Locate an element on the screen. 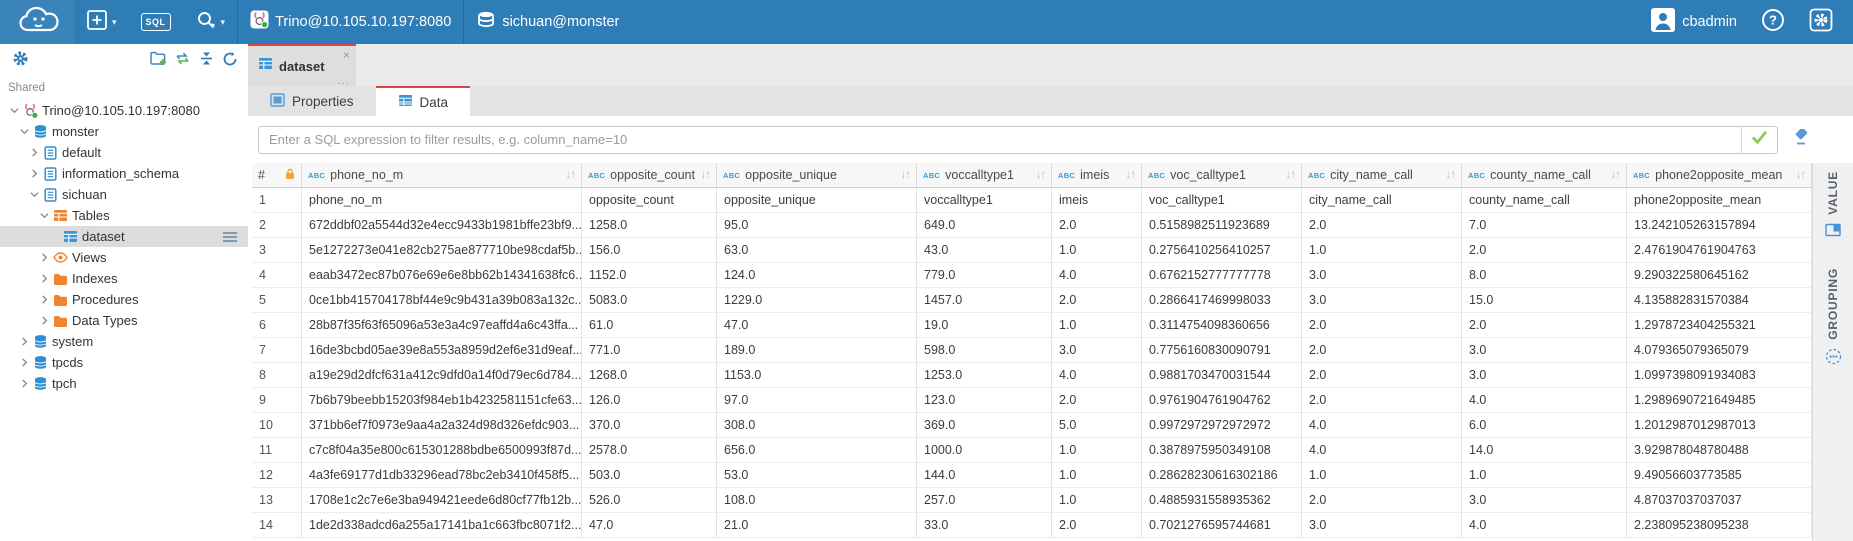 The image size is (1853, 541). grid-cell: 656.0 is located at coordinates (817, 450).